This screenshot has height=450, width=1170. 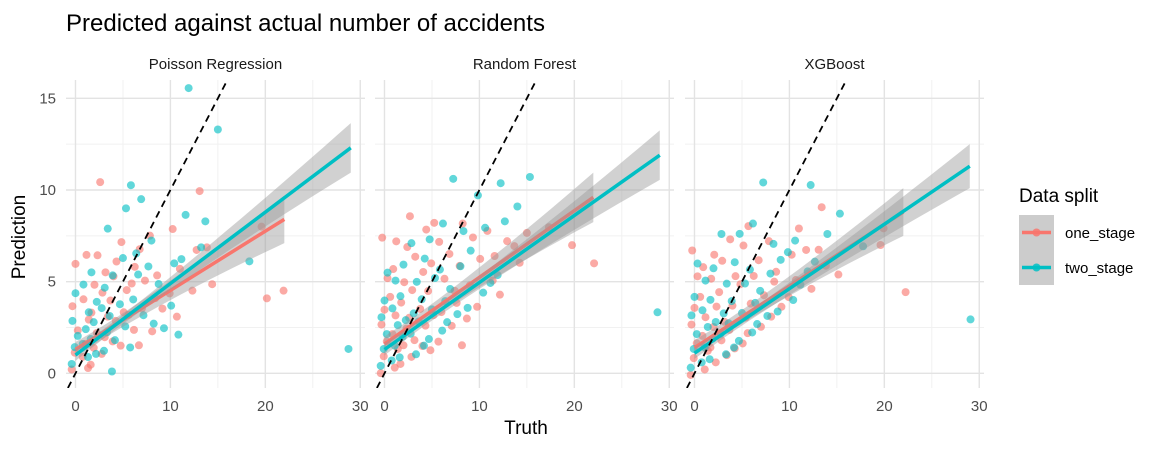 What do you see at coordinates (979, 406) in the screenshot?
I see `x-tick-label: 30` at bounding box center [979, 406].